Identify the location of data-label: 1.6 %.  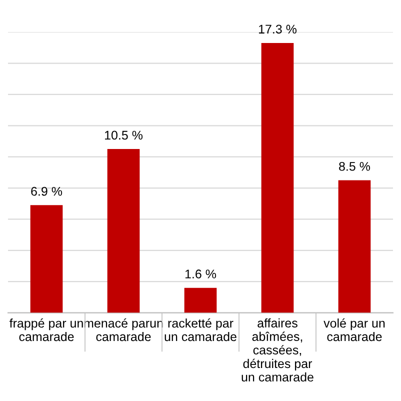
(200, 274).